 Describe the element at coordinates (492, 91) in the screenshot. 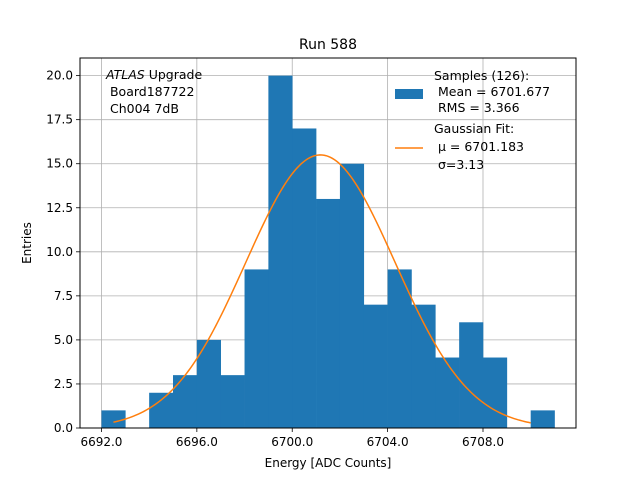

I see `legend-samples-mean: Mean = 6701.677` at that location.